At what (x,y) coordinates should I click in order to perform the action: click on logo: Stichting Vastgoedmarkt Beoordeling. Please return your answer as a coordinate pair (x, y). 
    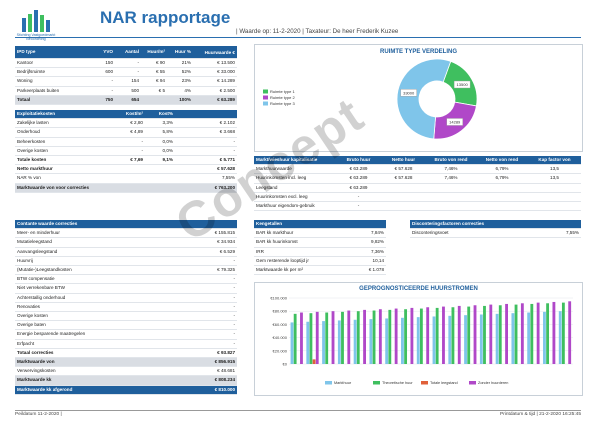
    Looking at the image, I should click on (36, 25).